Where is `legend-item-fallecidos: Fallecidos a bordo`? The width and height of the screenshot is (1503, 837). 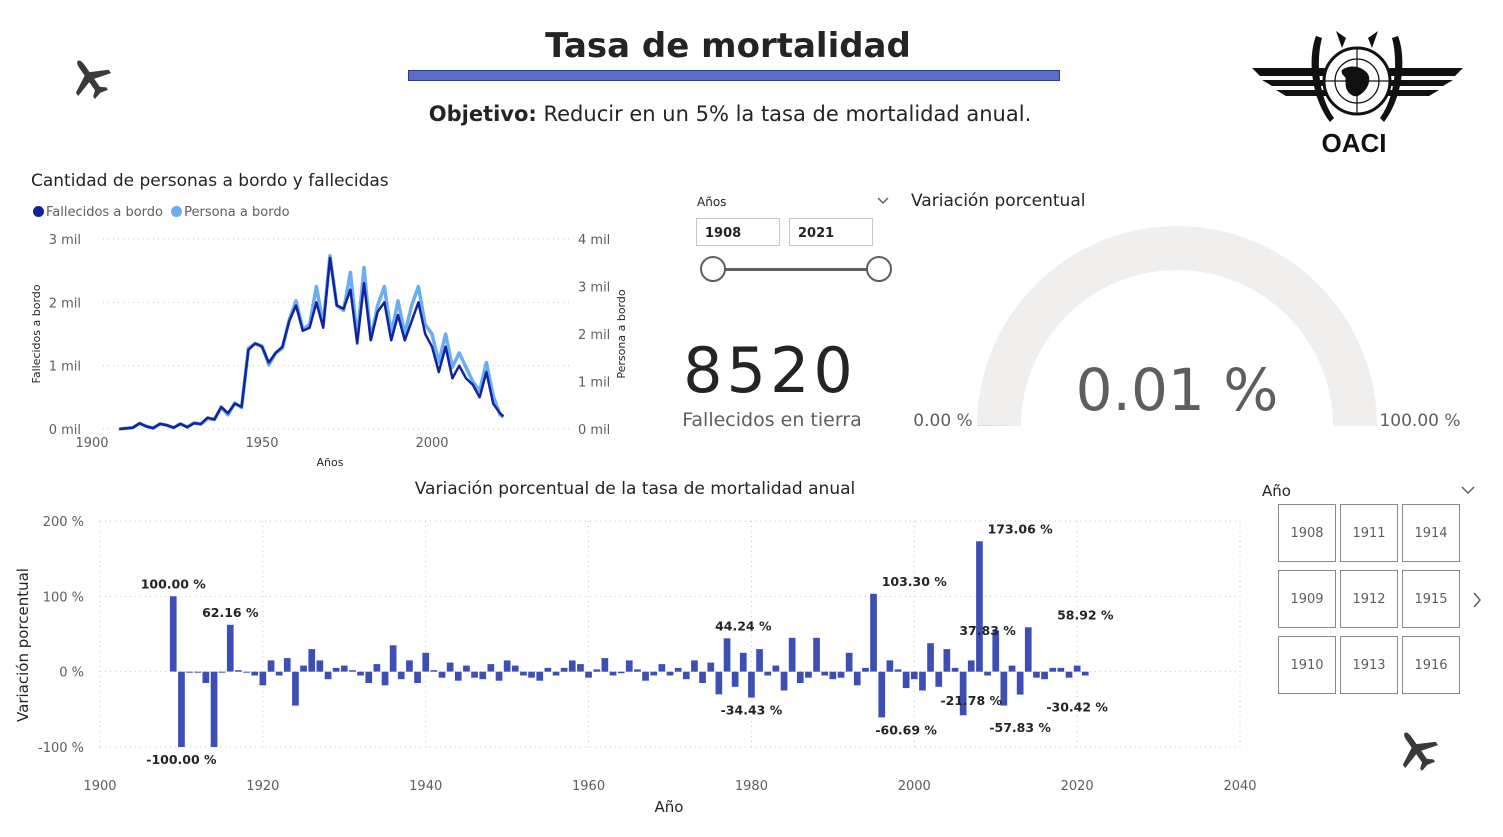 legend-item-fallecidos: Fallecidos a bordo is located at coordinates (98, 212).